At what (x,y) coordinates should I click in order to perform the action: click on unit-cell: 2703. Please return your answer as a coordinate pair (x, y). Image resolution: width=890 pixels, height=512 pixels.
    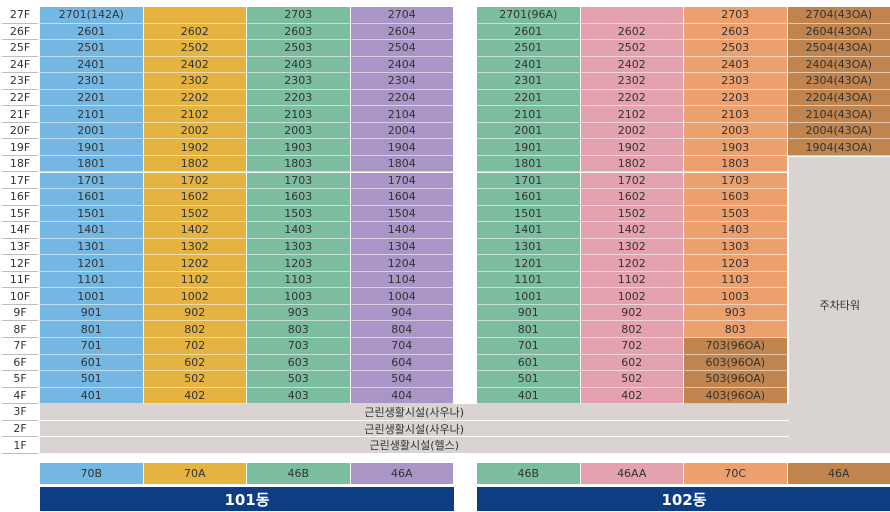
    Looking at the image, I should click on (299, 15).